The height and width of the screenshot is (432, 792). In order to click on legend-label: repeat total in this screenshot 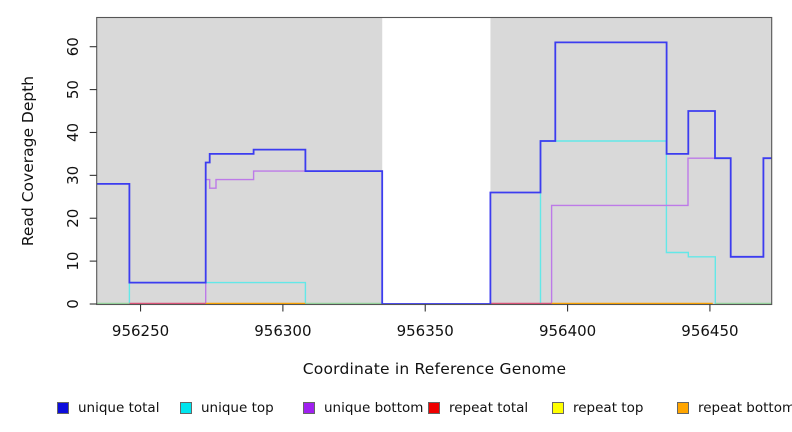, I will do `click(489, 408)`.